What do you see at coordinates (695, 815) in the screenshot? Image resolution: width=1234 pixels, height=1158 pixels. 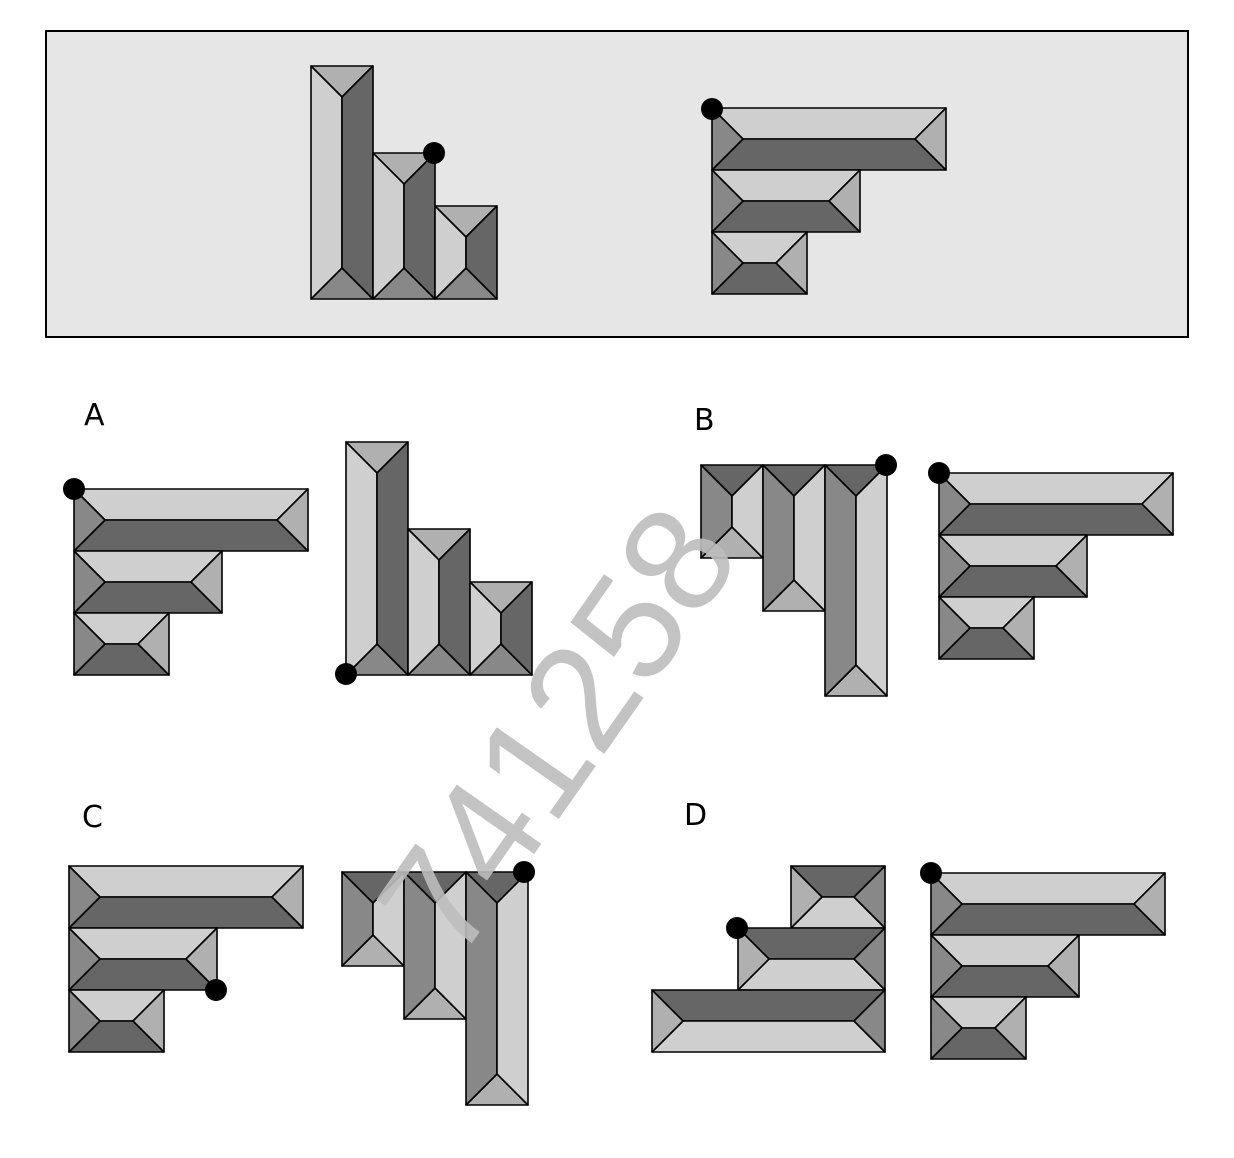 I see `option-label-d: D` at bounding box center [695, 815].